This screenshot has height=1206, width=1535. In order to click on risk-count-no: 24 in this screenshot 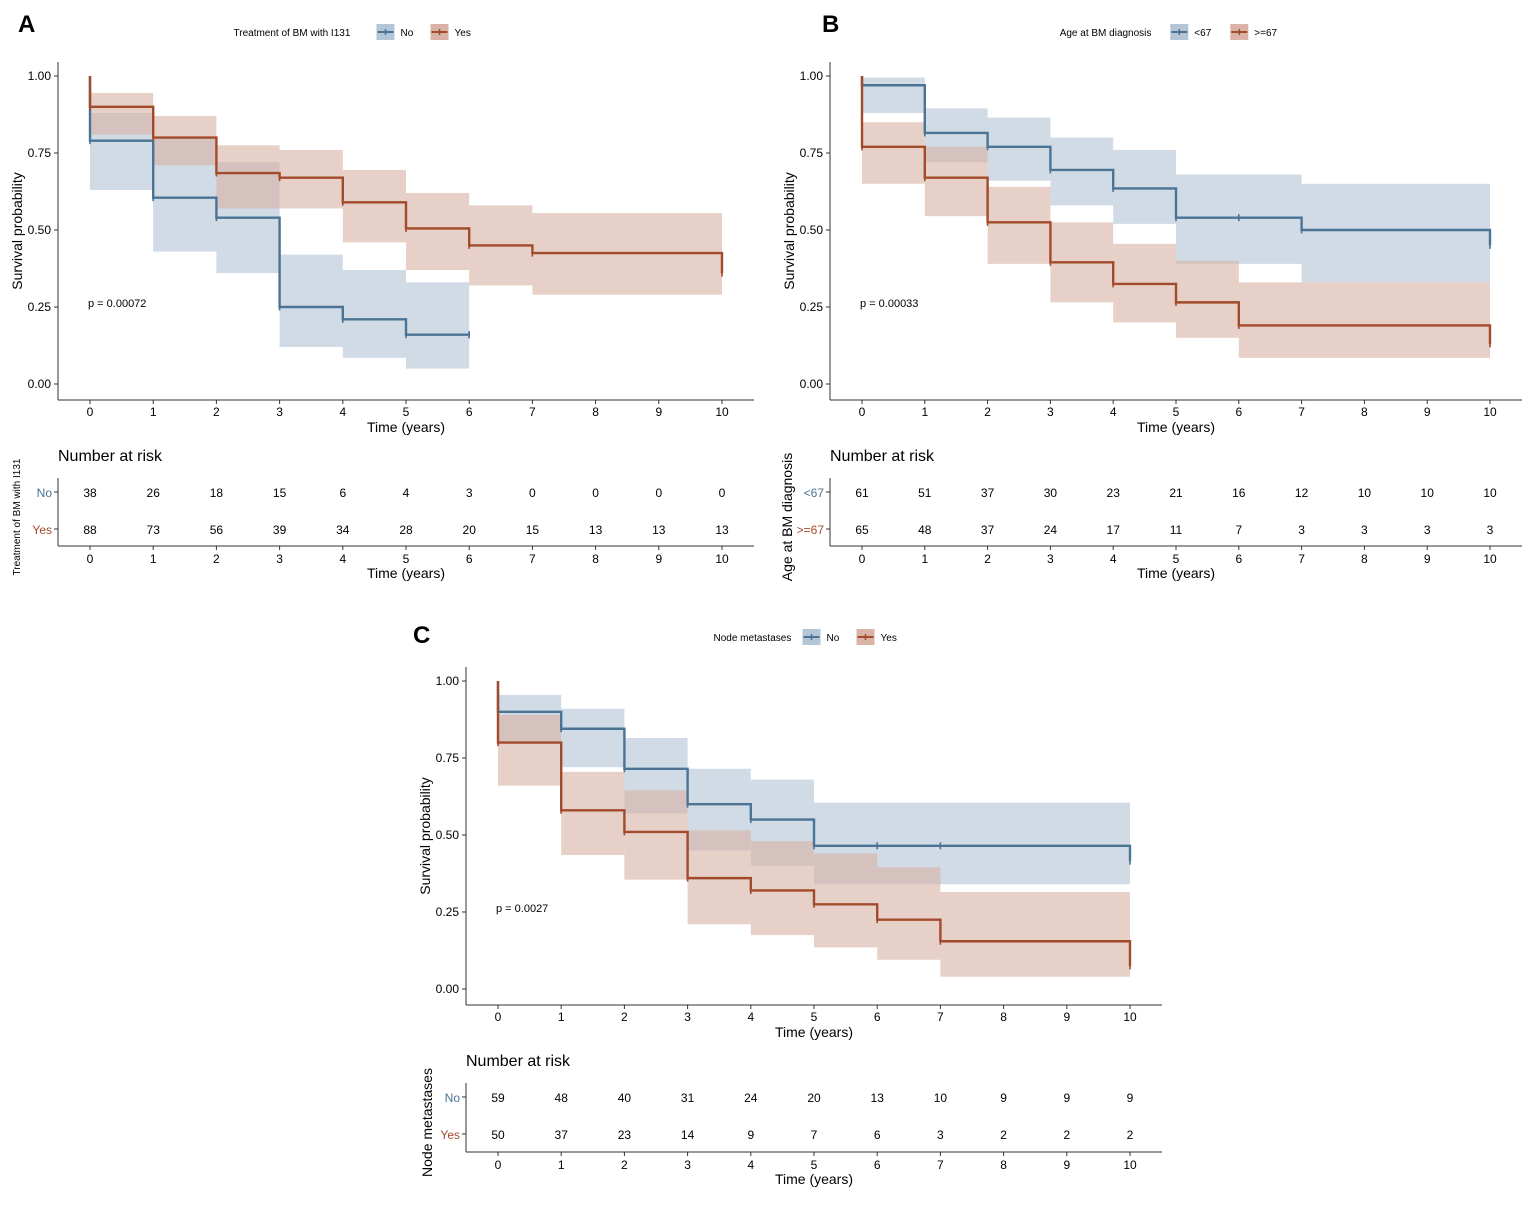, I will do `click(751, 1098)`.